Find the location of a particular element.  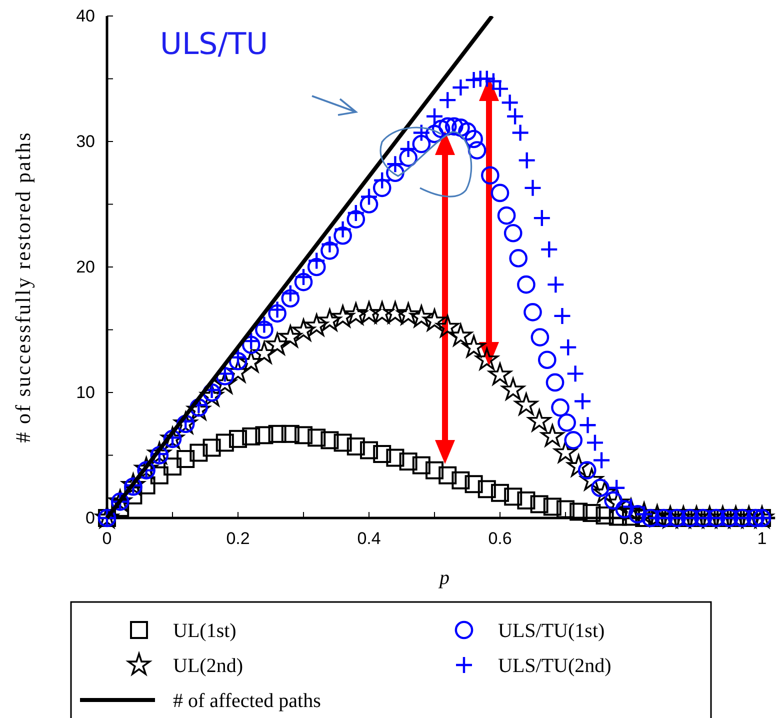

y-tick-label: 40 is located at coordinates (85, 16).